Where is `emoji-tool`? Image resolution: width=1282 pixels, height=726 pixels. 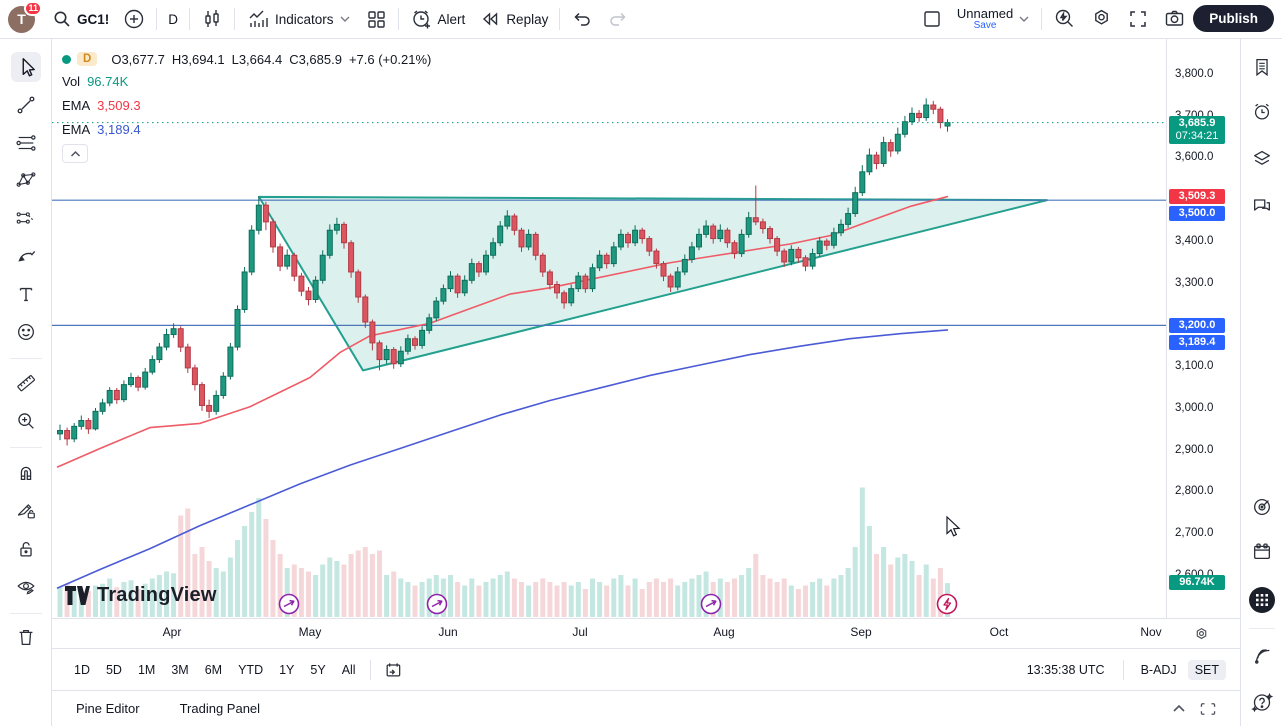 emoji-tool is located at coordinates (26, 332).